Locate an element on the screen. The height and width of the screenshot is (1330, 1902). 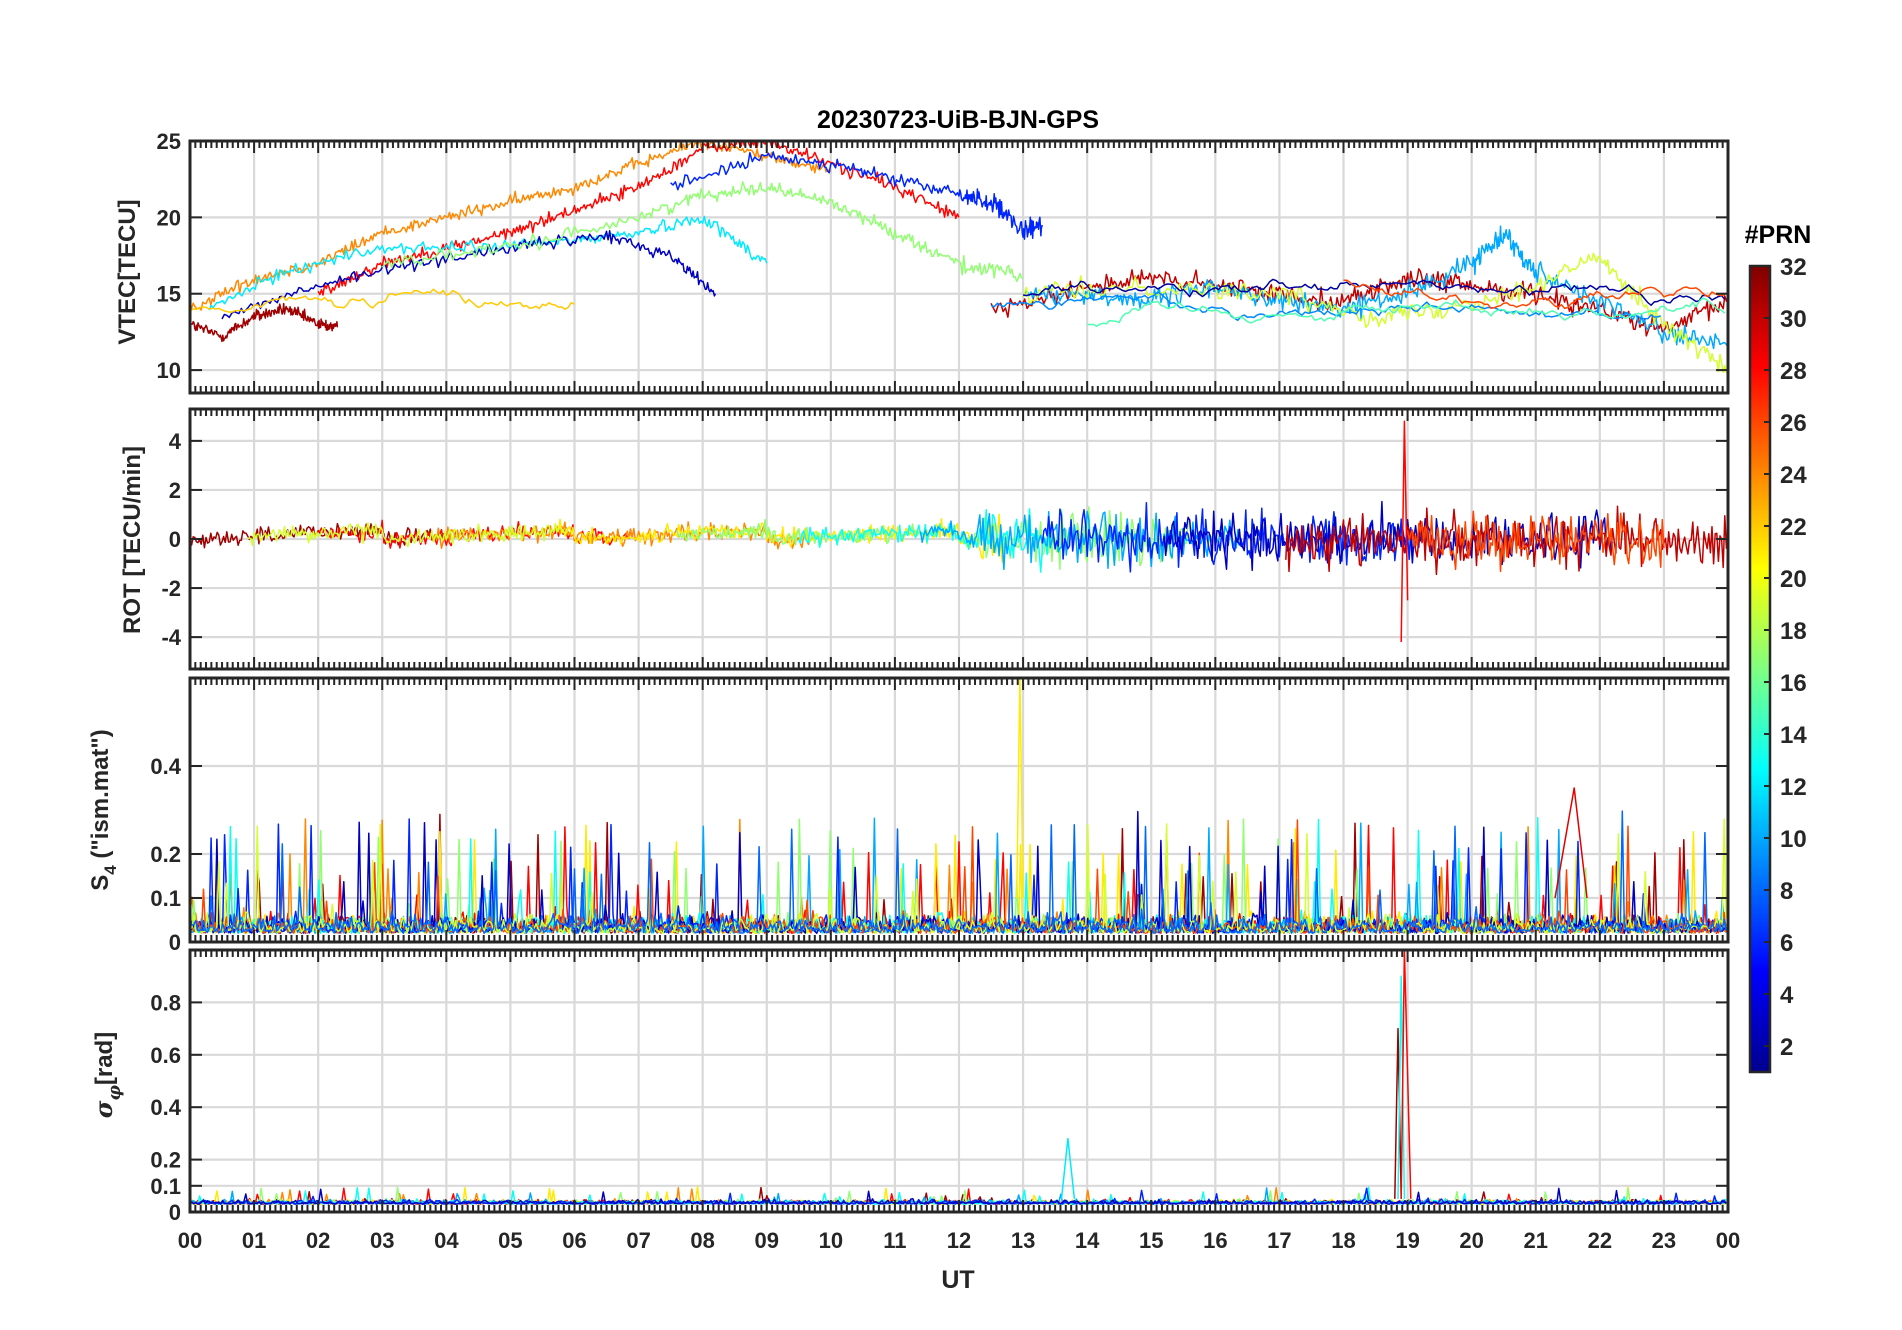
rot-ylabel: ROT [TECU/min] is located at coordinates (132, 540).